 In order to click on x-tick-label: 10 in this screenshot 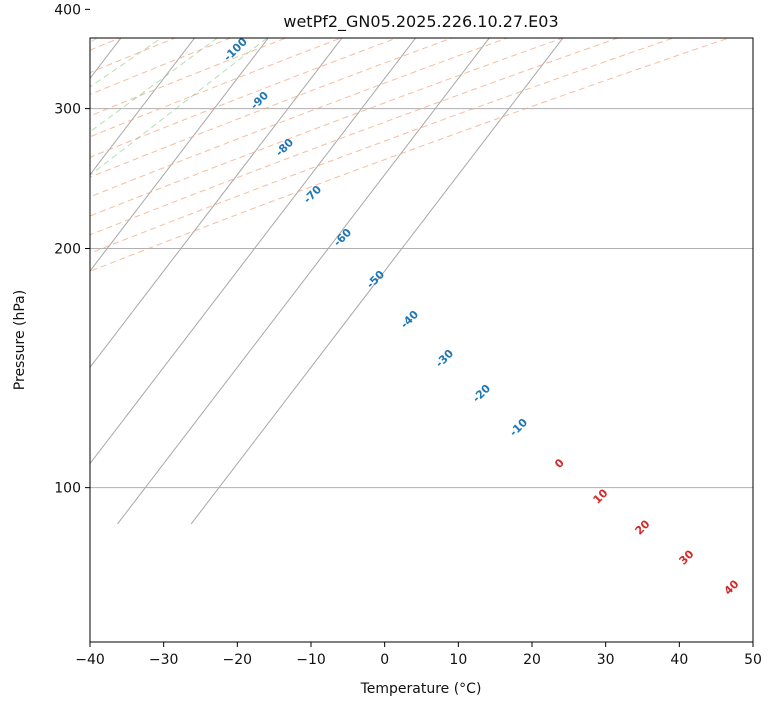, I will do `click(458, 660)`.